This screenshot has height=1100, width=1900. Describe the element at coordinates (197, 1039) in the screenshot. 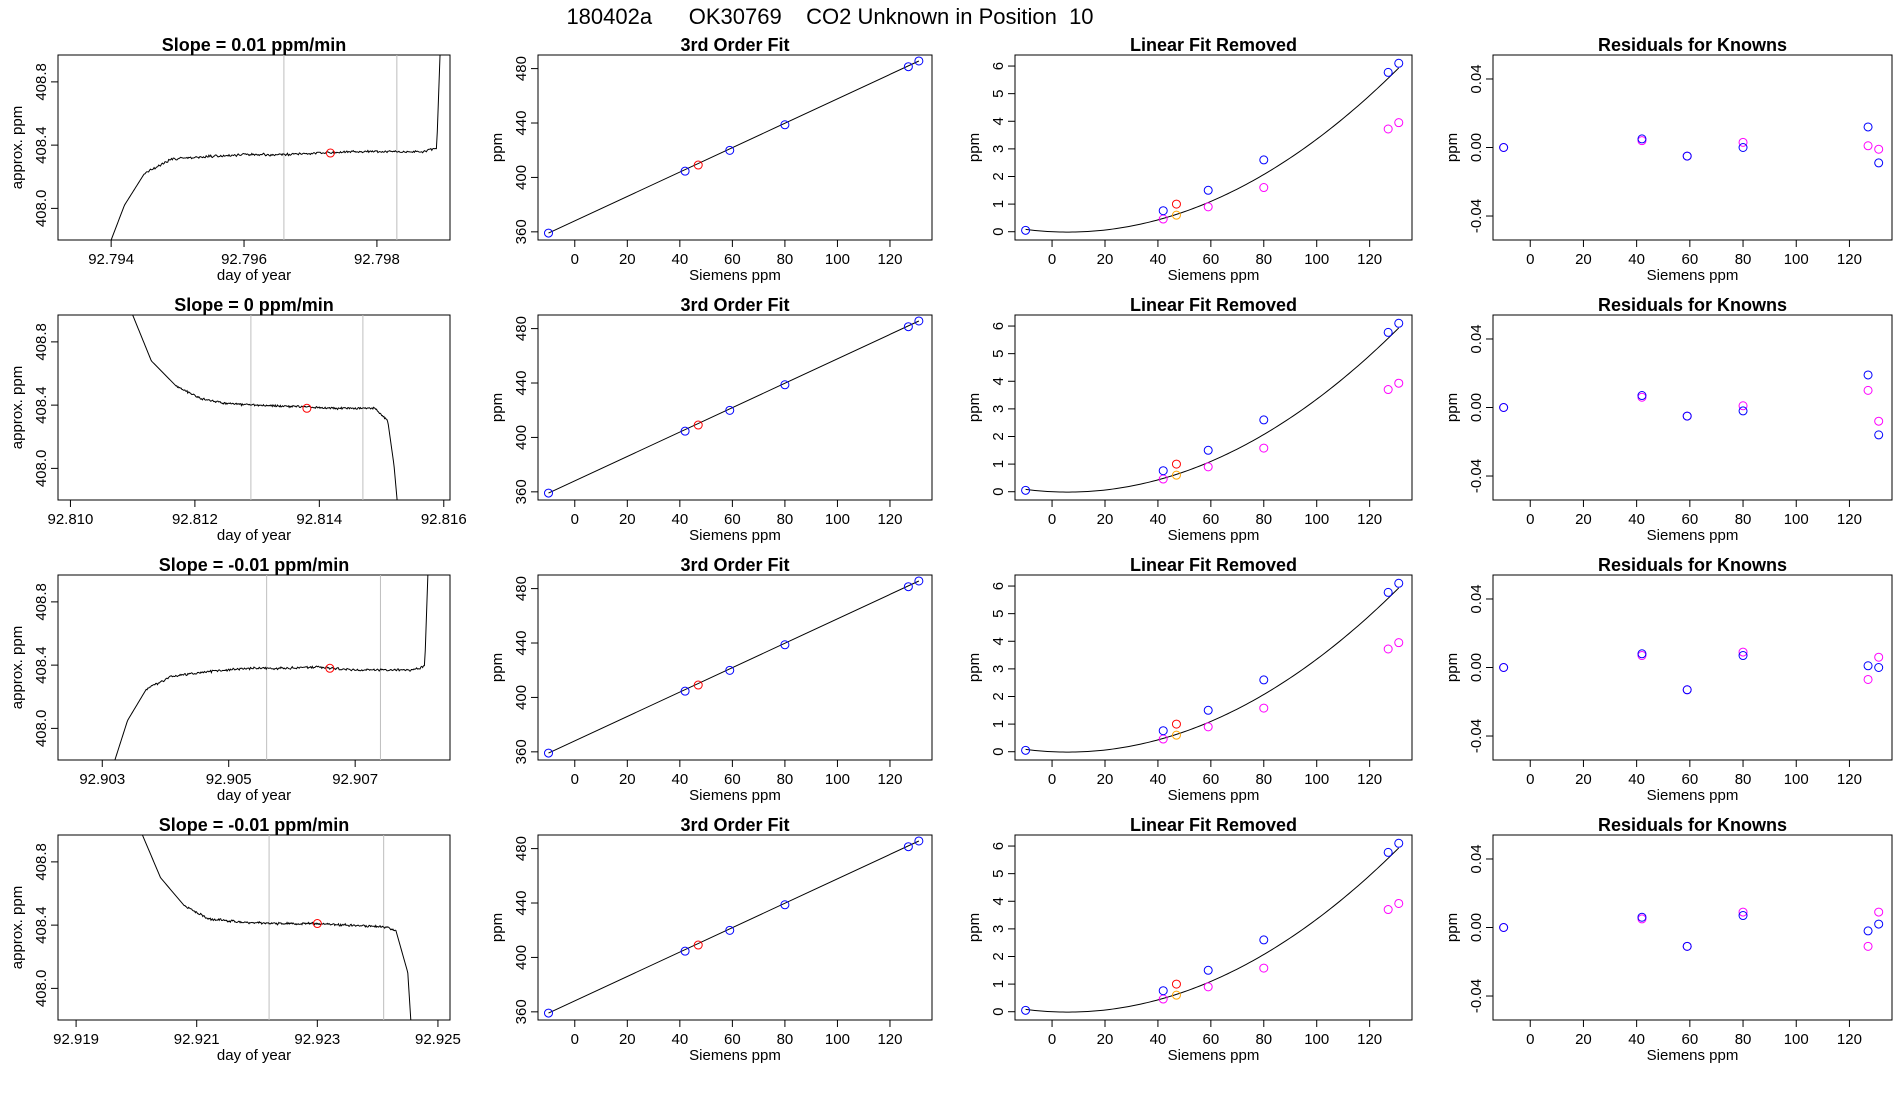

I see `x-tick-label: 92.921` at that location.